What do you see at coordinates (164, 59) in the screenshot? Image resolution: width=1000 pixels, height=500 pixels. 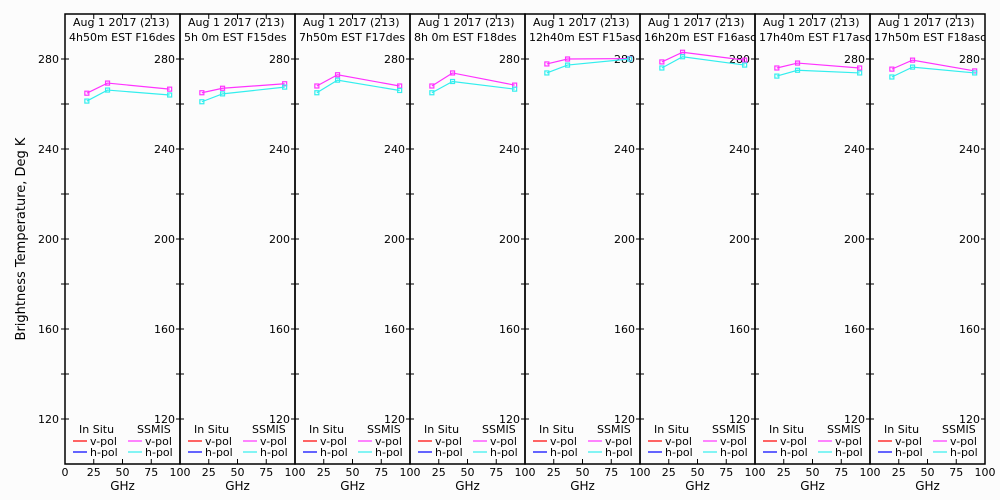 I see `y-tick-label: 280` at bounding box center [164, 59].